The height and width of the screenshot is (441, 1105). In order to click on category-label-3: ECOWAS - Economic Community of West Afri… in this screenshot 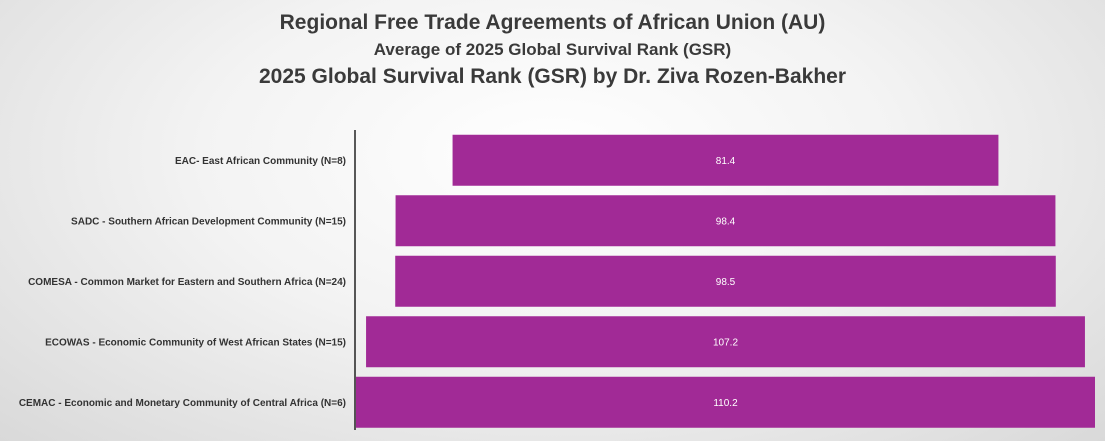, I will do `click(195, 342)`.